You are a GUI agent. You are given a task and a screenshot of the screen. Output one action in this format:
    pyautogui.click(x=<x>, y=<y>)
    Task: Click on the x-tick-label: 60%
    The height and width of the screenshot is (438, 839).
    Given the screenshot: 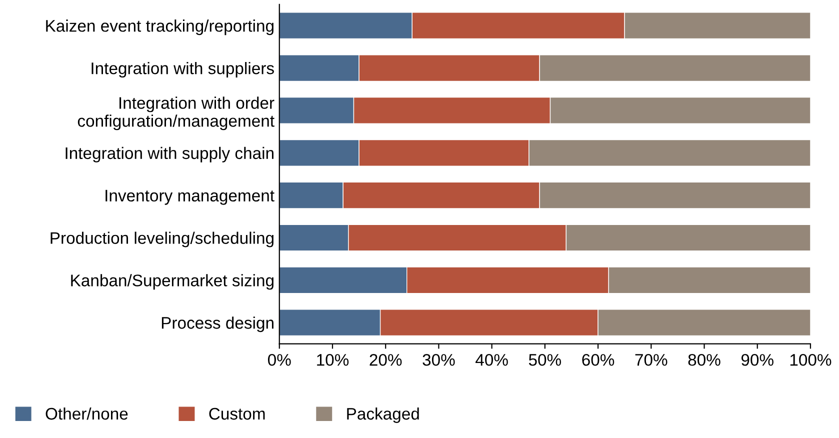 What is the action you would take?
    pyautogui.click(x=598, y=360)
    